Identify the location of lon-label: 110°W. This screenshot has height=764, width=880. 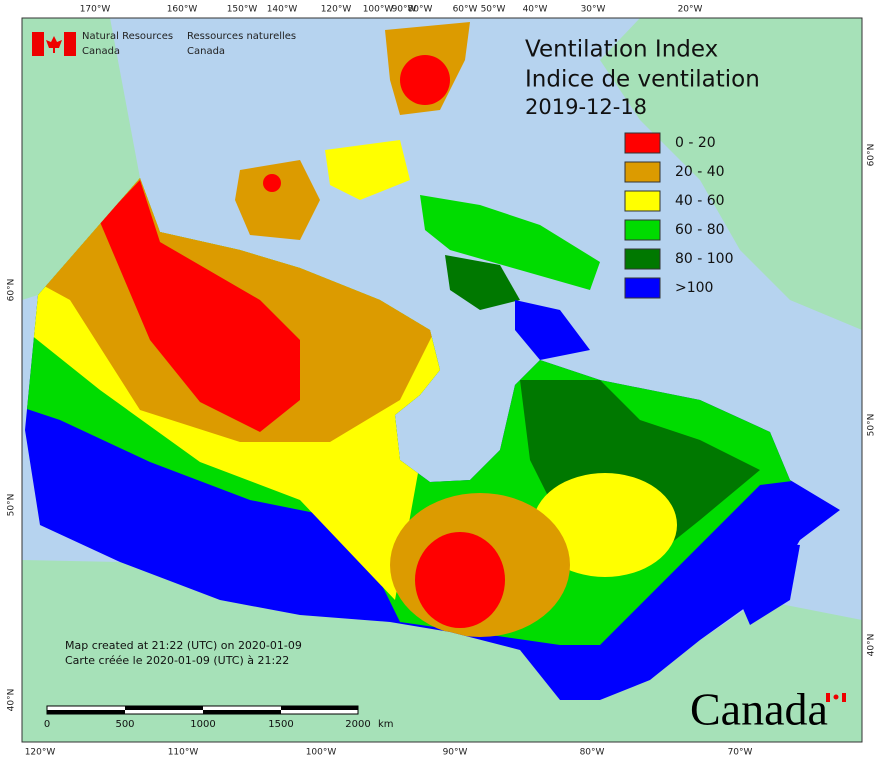
(183, 753).